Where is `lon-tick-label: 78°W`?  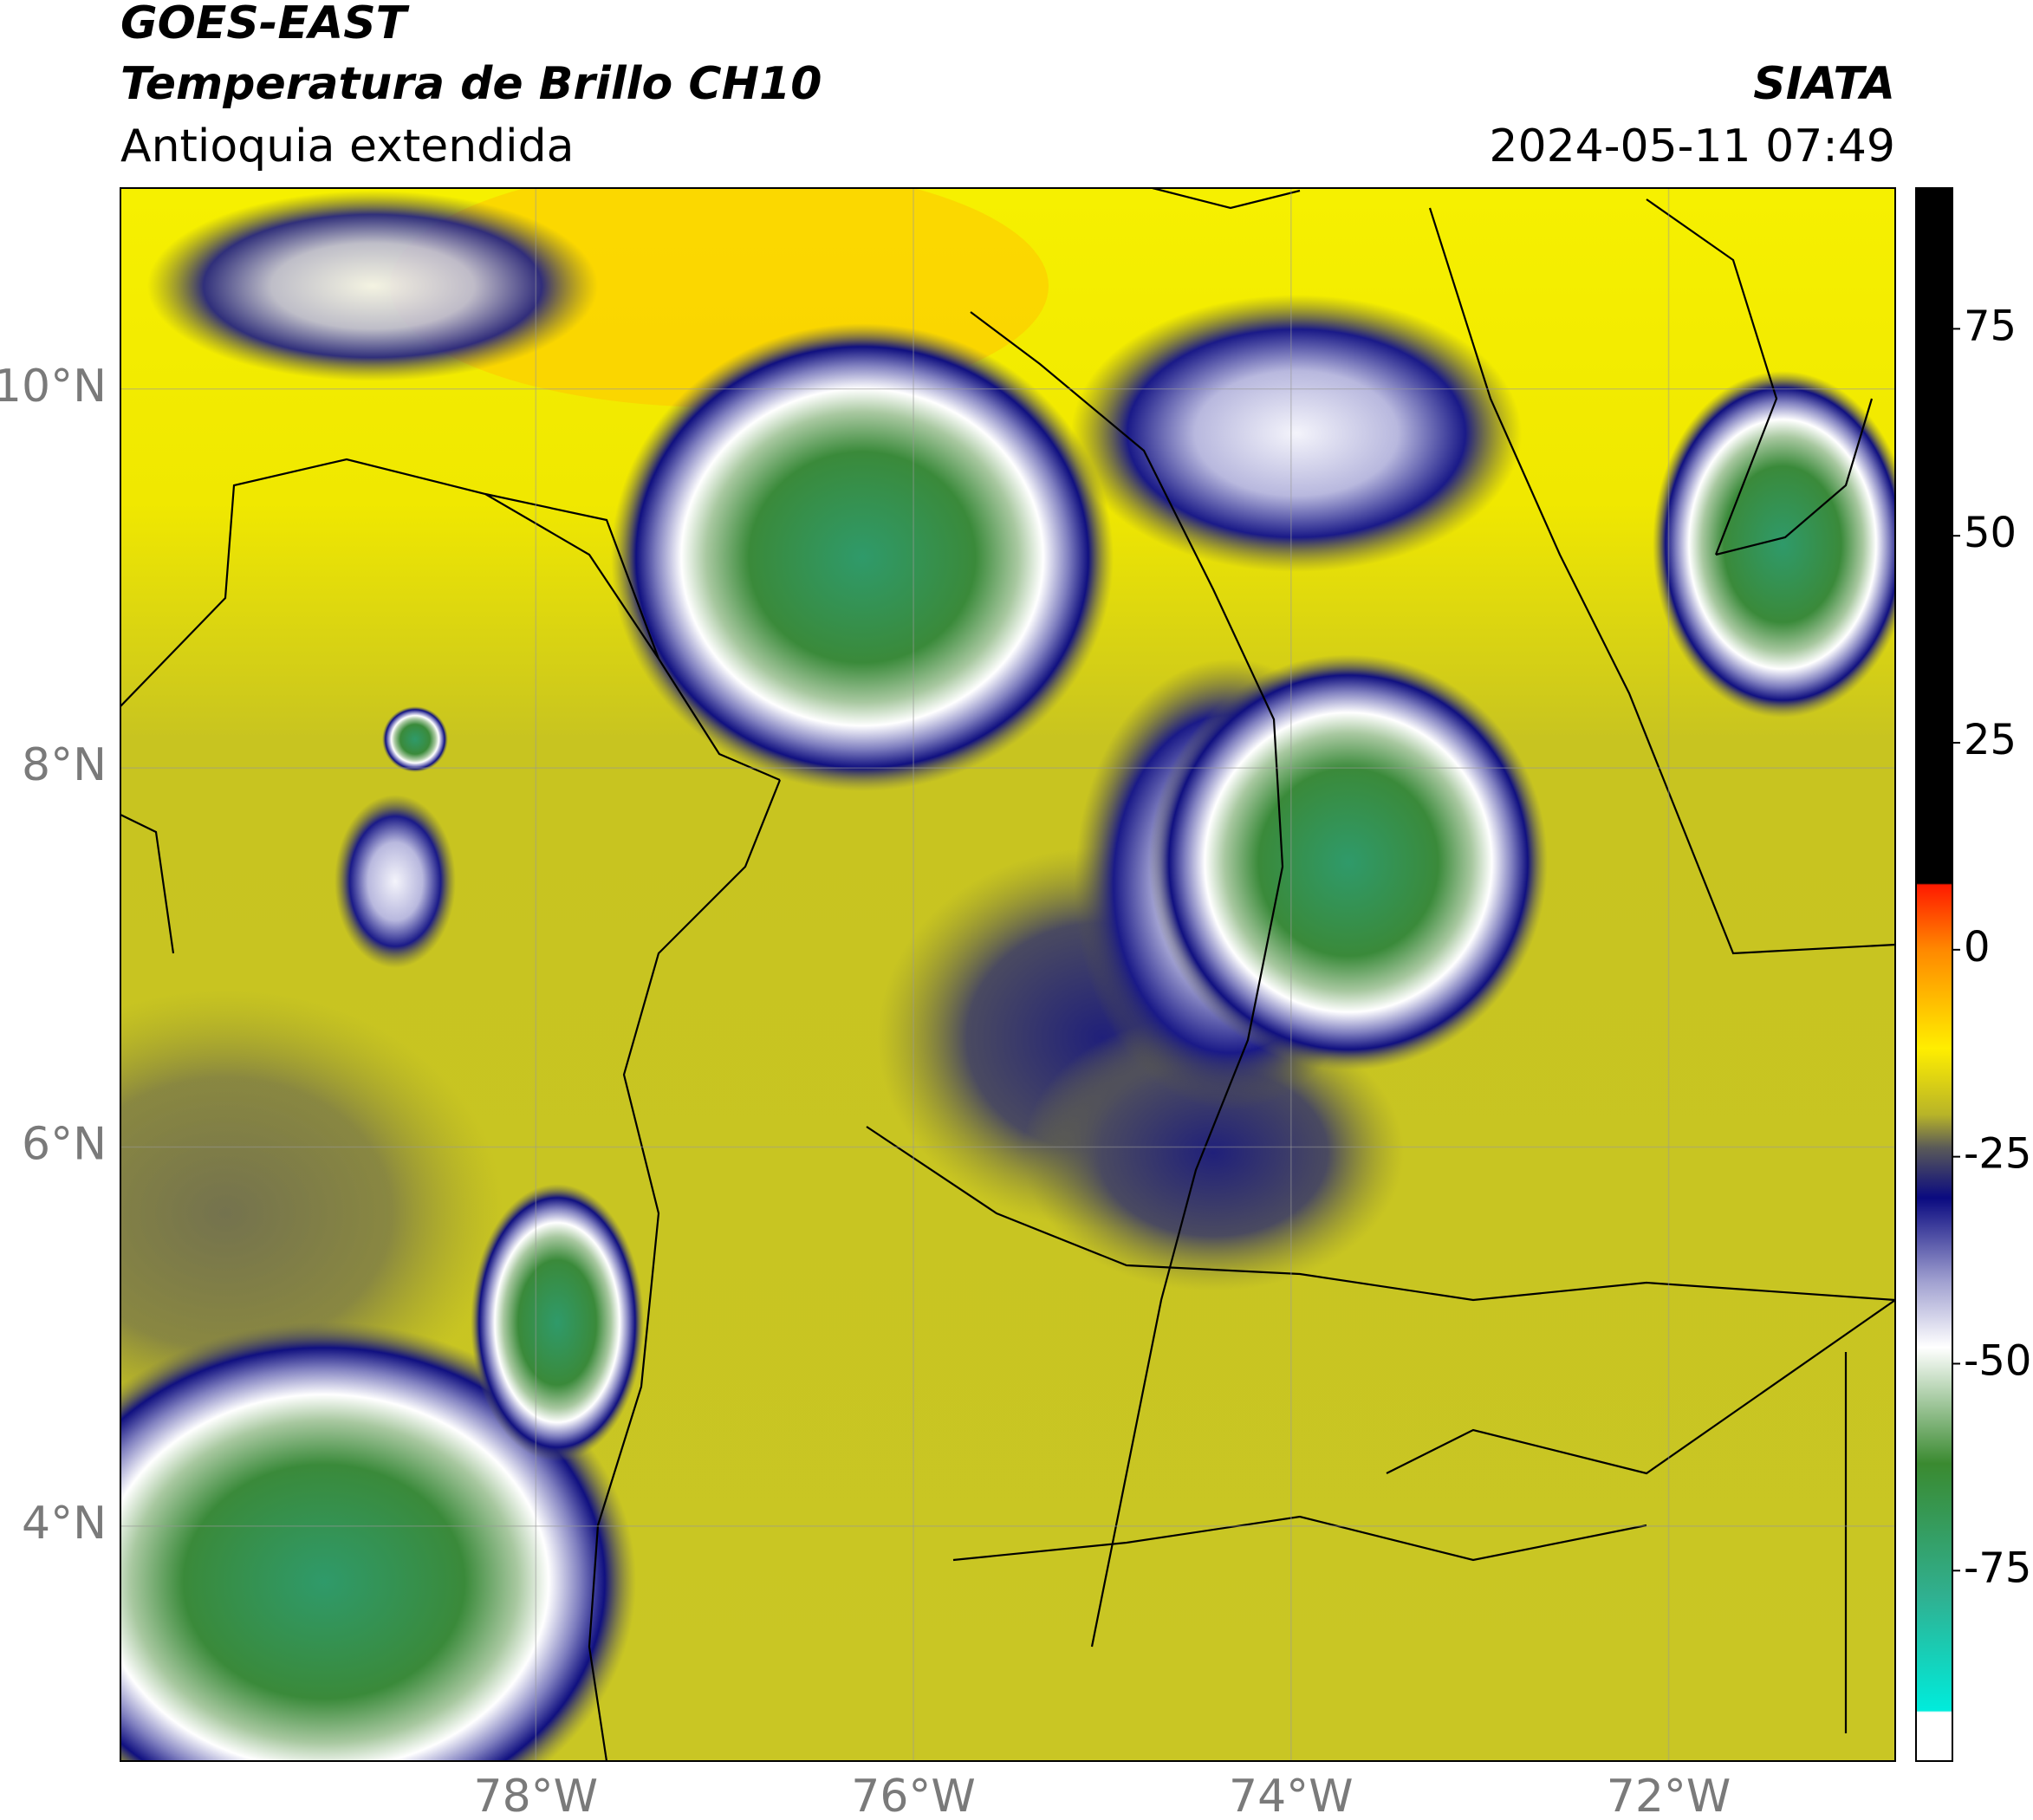
lon-tick-label: 78°W is located at coordinates (536, 1795).